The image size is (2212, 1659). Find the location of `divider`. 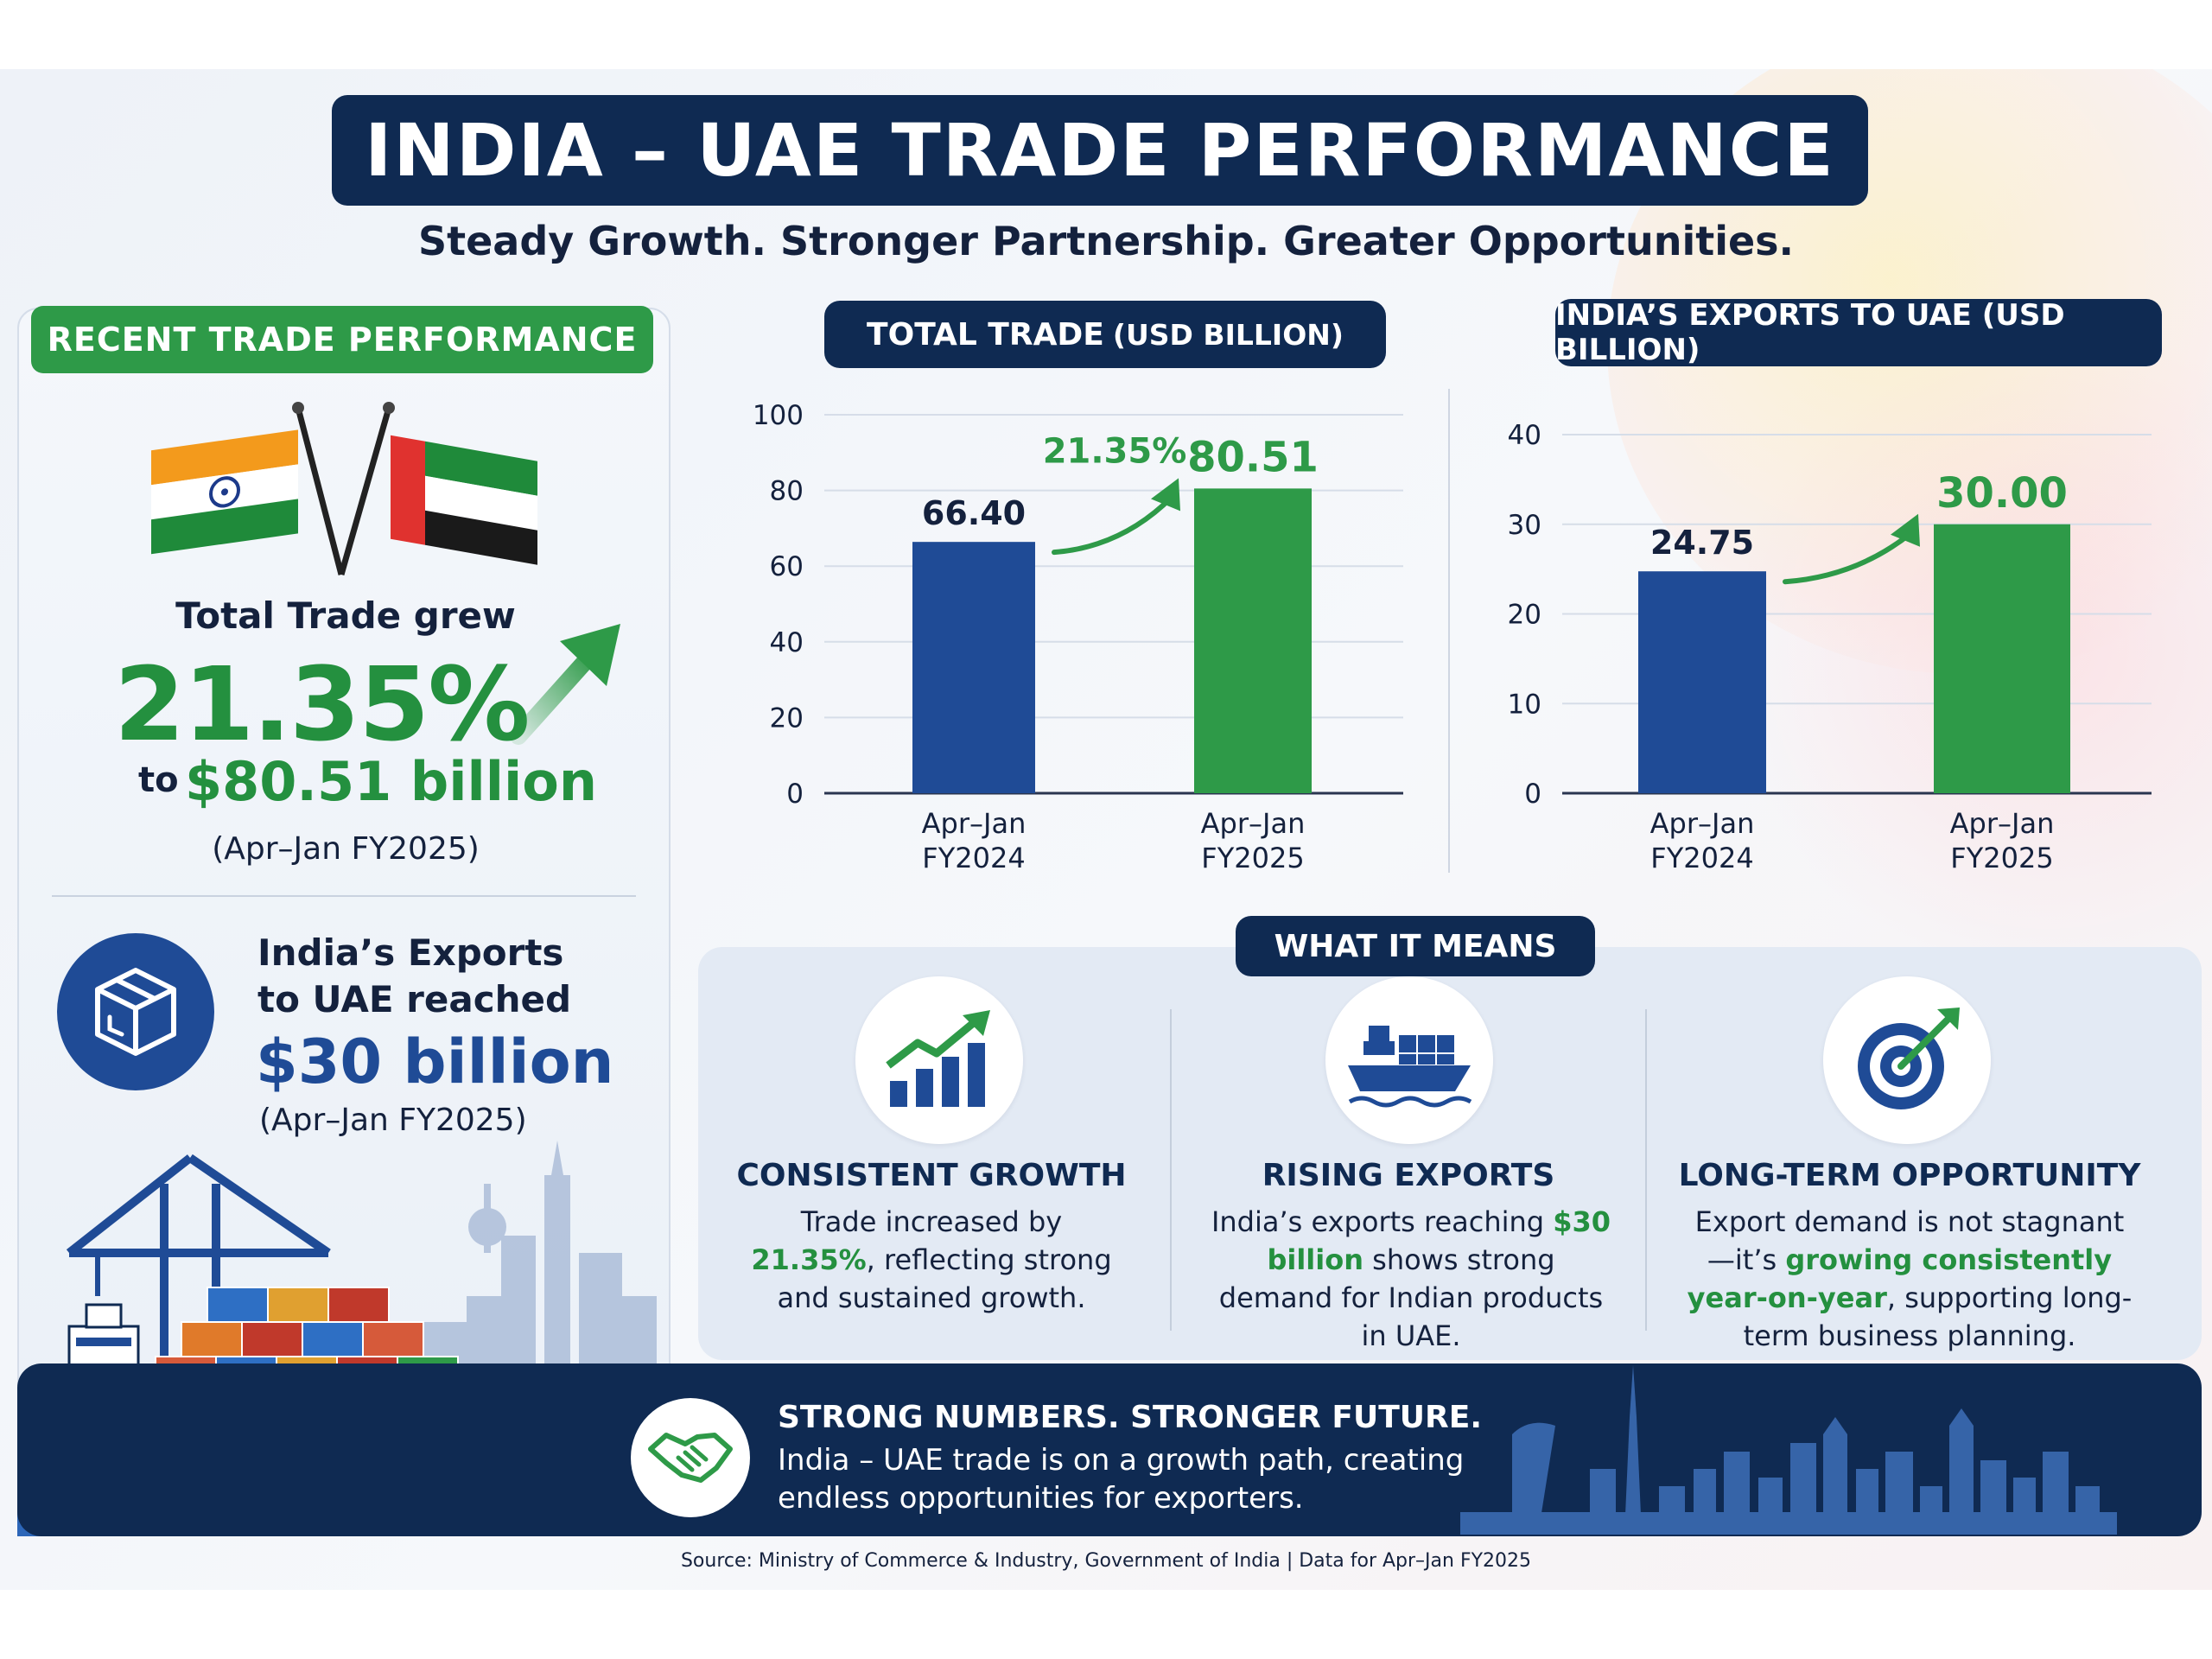

divider is located at coordinates (344, 896).